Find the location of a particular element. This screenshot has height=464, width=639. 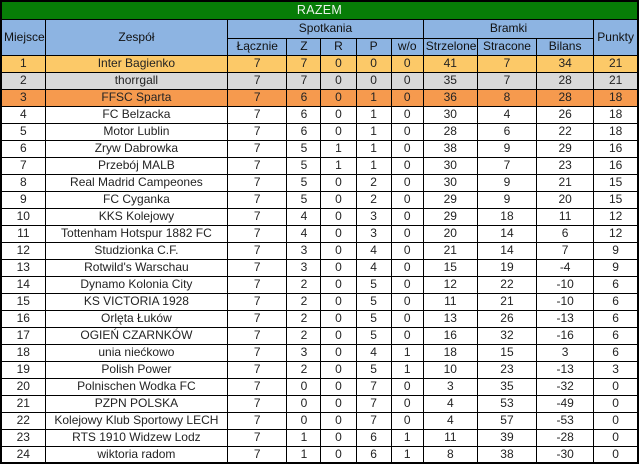

cell-conceded: 19 is located at coordinates (507, 267).